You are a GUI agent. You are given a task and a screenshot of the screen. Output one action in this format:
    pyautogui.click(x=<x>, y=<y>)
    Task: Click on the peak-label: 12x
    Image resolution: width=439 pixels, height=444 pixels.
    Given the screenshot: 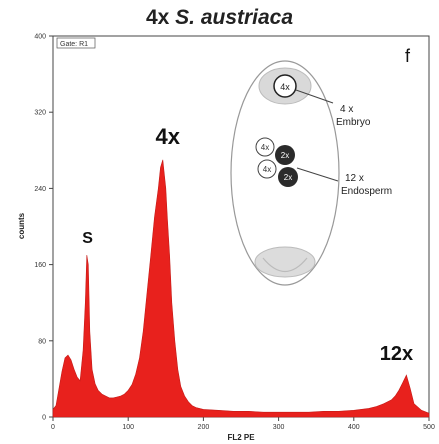 What is the action you would take?
    pyautogui.click(x=396, y=354)
    